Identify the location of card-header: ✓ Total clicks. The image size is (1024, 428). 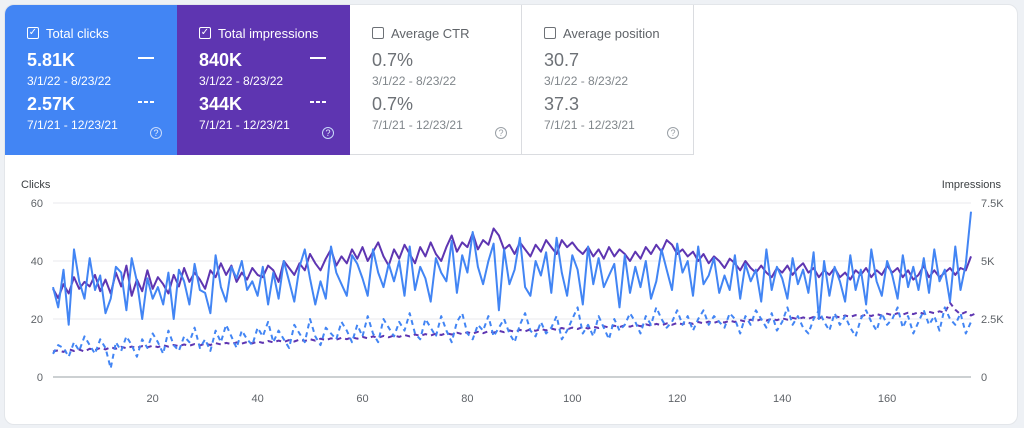
(102, 33).